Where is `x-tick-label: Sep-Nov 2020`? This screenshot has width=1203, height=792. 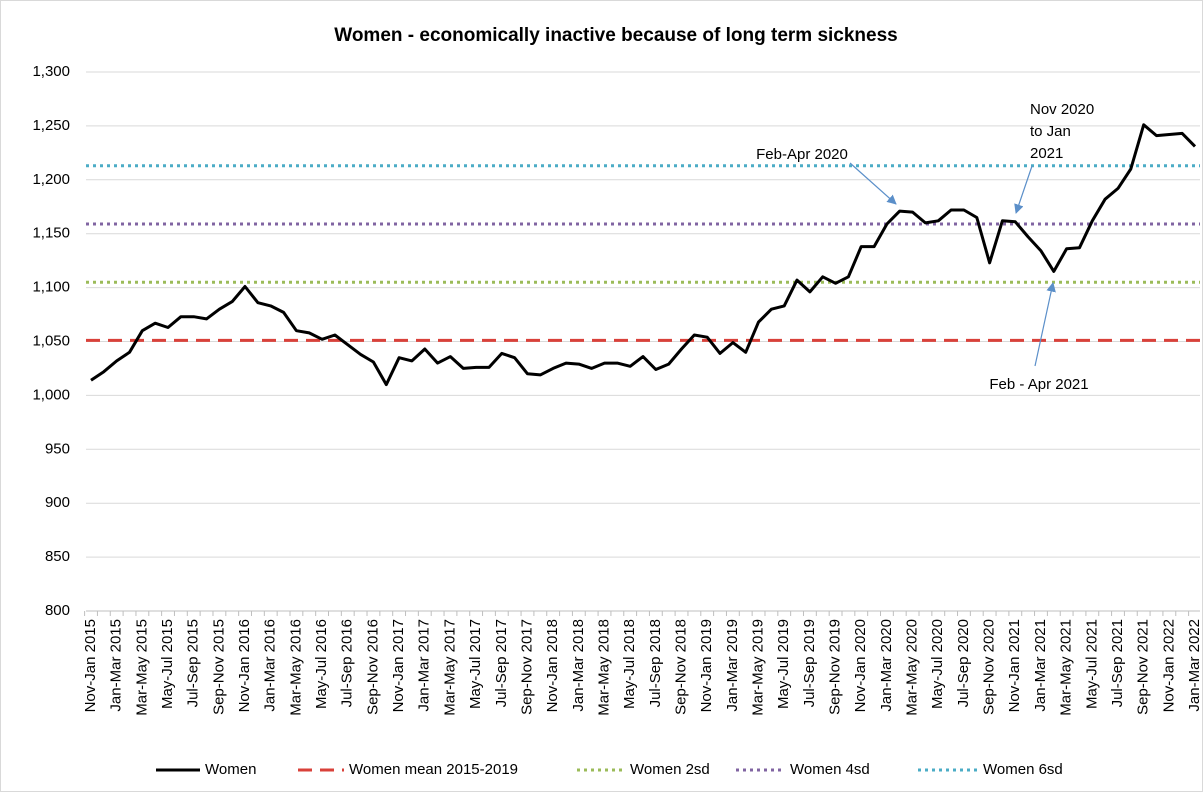 x-tick-label: Sep-Nov 2020 is located at coordinates (989, 667).